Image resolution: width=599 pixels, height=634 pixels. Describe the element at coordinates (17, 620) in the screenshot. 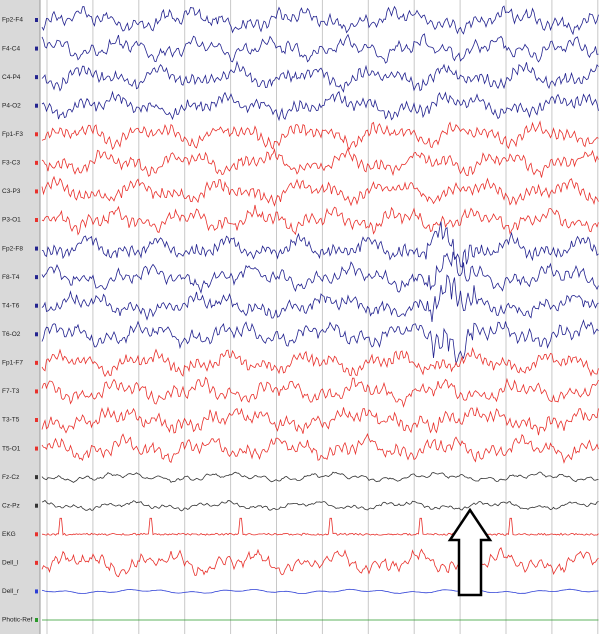

I see `channel-label: Photic-Ref` at that location.